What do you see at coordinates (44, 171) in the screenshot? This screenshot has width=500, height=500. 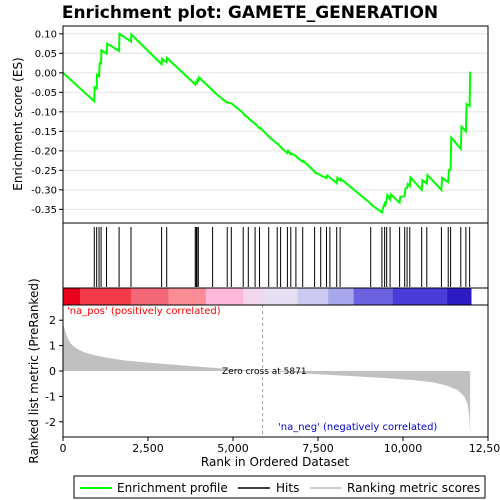 I see `es-ytick-label: -0.25` at bounding box center [44, 171].